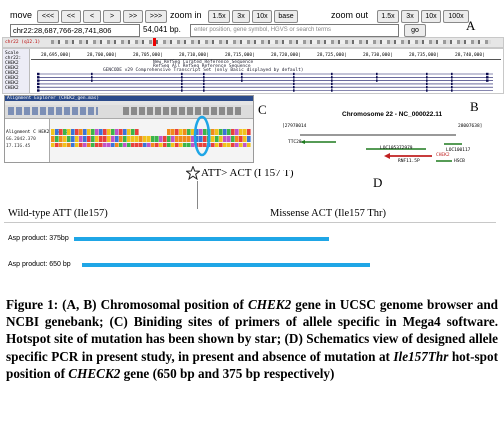  What do you see at coordinates (112, 16) in the screenshot?
I see `move-button-3: >` at bounding box center [112, 16].